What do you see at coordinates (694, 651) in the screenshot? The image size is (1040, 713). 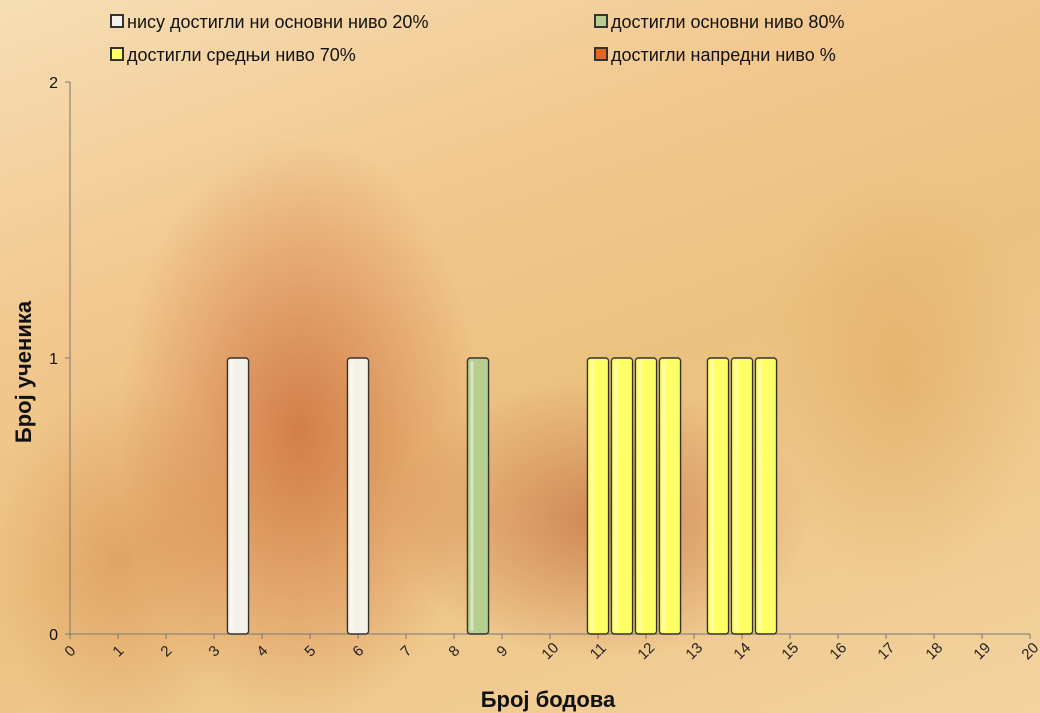 I see `x-tick-label: 13` at bounding box center [694, 651].